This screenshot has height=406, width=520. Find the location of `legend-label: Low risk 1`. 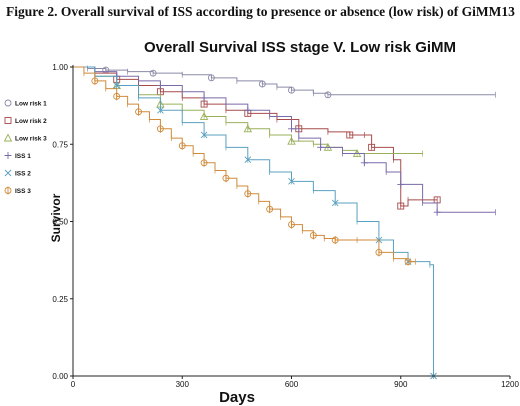

legend-label: Low risk 1 is located at coordinates (31, 104).